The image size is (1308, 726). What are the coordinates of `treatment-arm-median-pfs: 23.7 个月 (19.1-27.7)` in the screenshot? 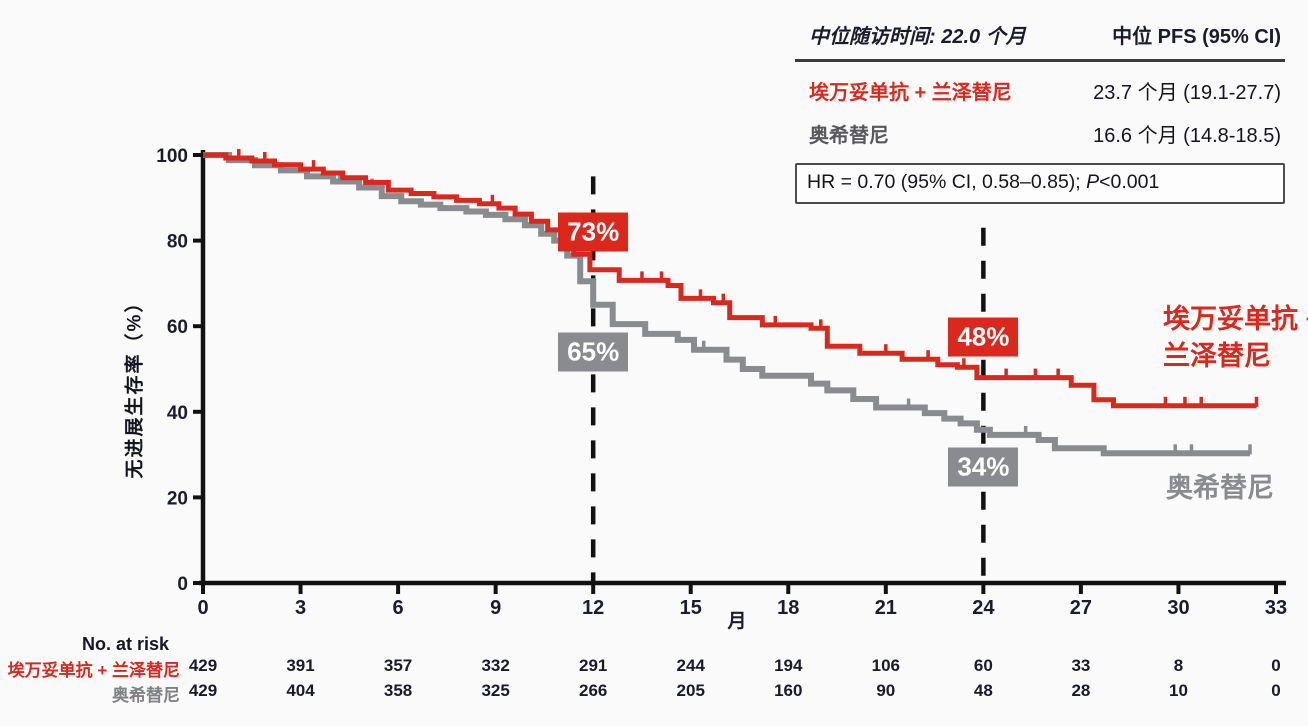 It's located at (1187, 93).